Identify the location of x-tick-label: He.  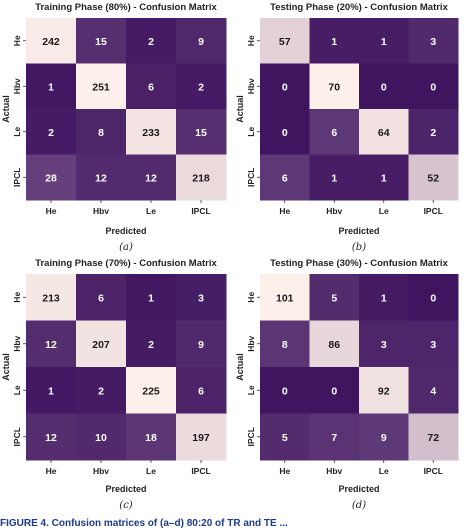
(284, 211).